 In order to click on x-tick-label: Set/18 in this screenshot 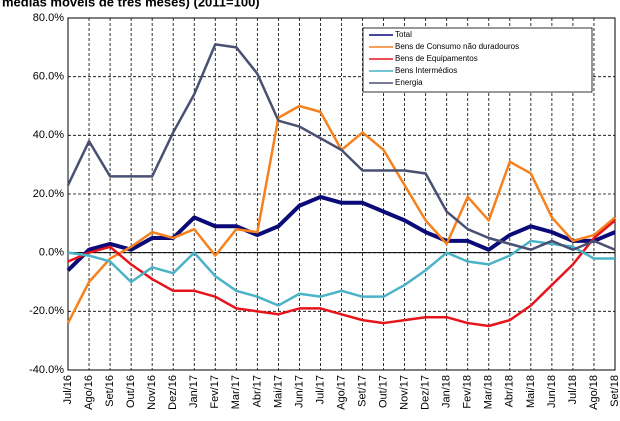, I will do `click(614, 391)`.